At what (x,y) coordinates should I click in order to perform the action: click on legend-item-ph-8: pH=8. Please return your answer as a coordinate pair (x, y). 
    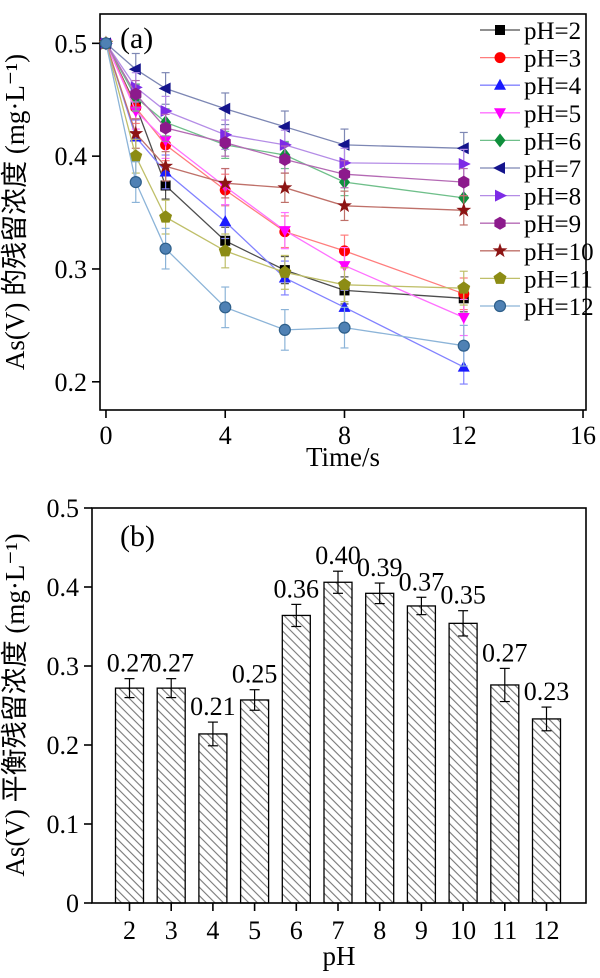
    Looking at the image, I should click on (530, 197).